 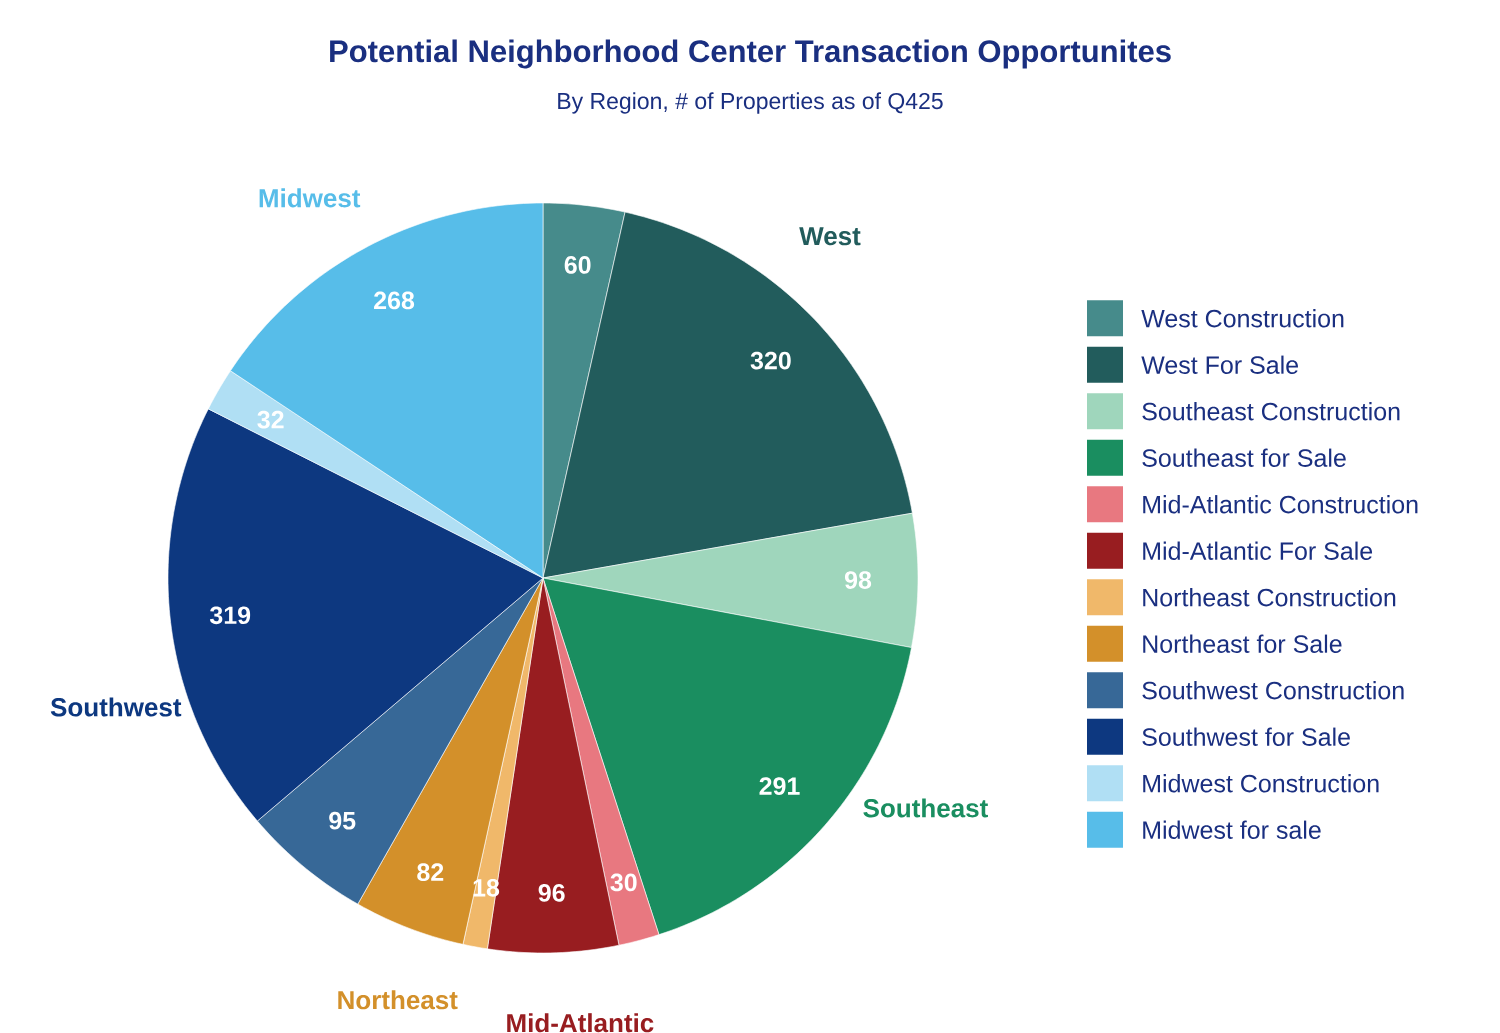 I want to click on data-label: 291, so click(x=779, y=786).